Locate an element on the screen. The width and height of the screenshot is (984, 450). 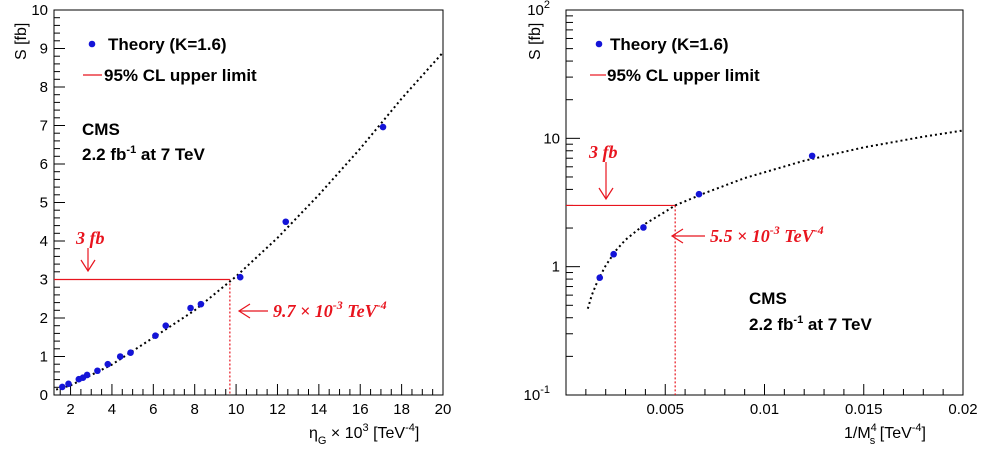
left-y-tick-label: 4 is located at coordinates (44, 241).